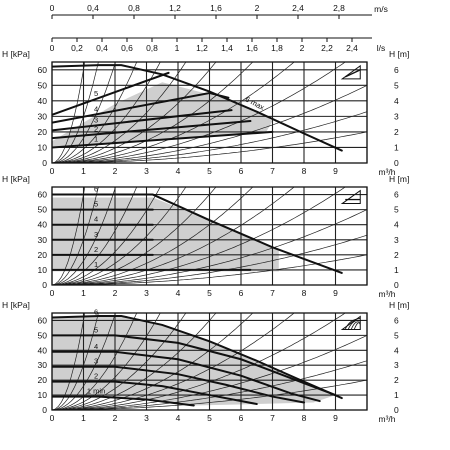 This screenshot has width=450, height=450. Describe the element at coordinates (43, 195) in the screenshot. I see `y-left-tick-label: 60` at that location.